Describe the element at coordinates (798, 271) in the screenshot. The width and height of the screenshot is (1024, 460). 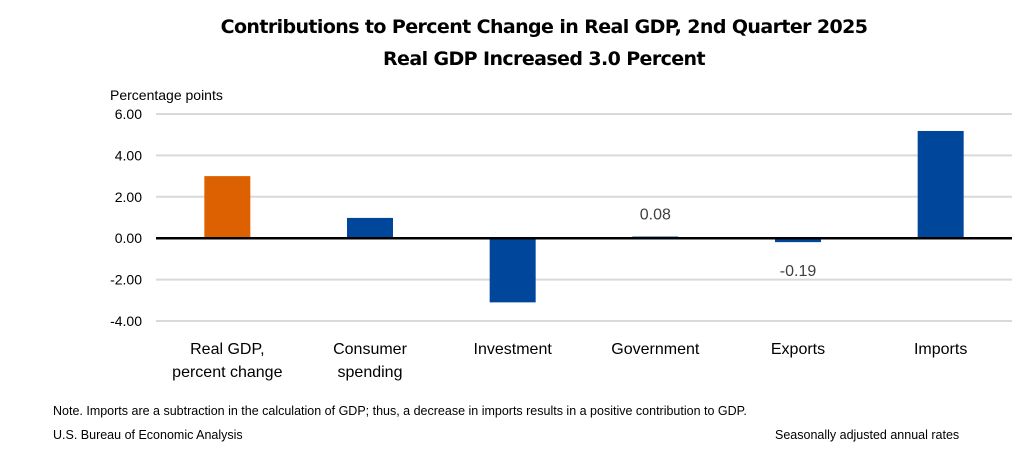
I see `data-label: -0.19` at that location.